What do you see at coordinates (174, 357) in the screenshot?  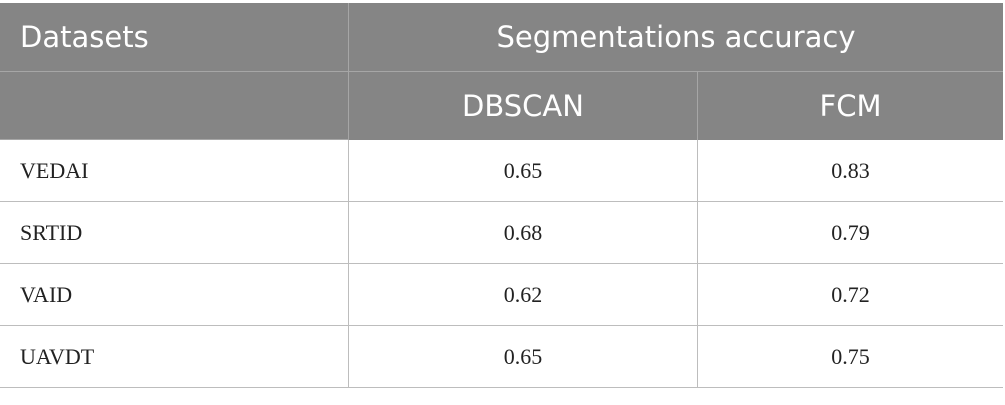 I see `dataset-name: UAVDT` at bounding box center [174, 357].